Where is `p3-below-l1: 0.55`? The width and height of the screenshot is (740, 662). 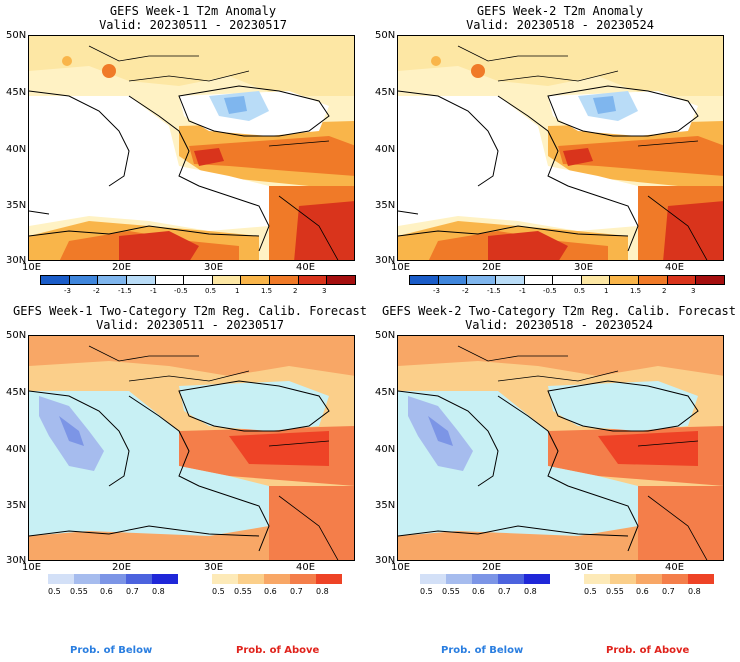 p3-below-l1: 0.55 is located at coordinates (79, 591).